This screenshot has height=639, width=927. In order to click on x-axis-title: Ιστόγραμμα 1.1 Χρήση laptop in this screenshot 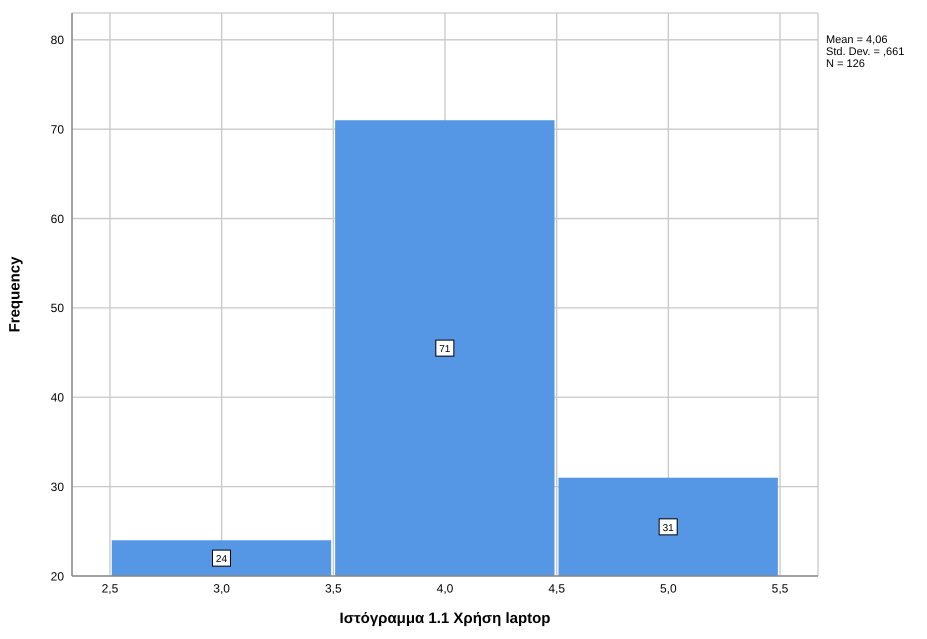, I will do `click(445, 618)`.